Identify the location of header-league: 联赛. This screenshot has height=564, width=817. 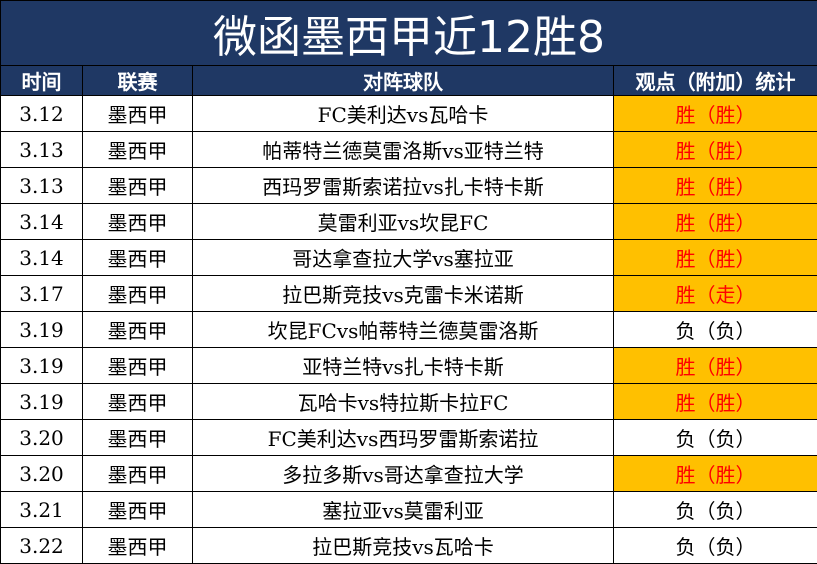
(138, 81).